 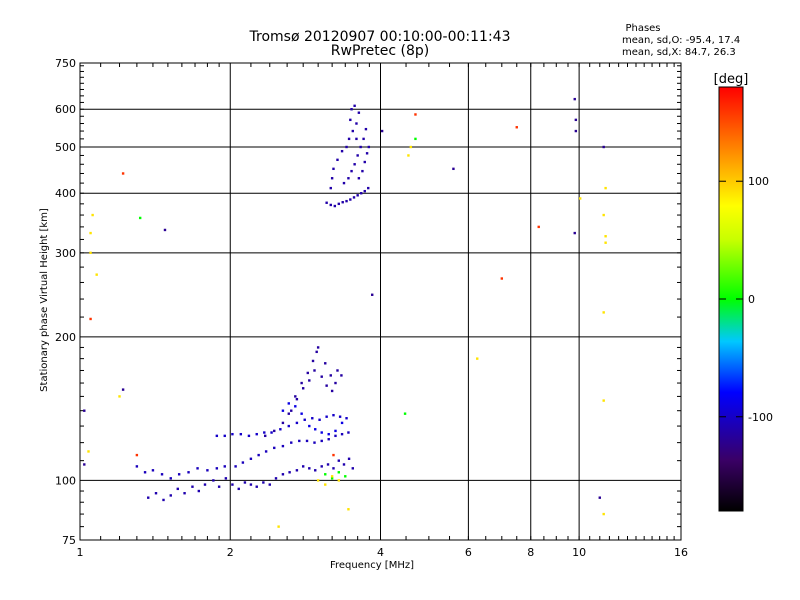 I want to click on x-axis-ticks: 1 2 4 6 8 10 16, so click(x=383, y=552).